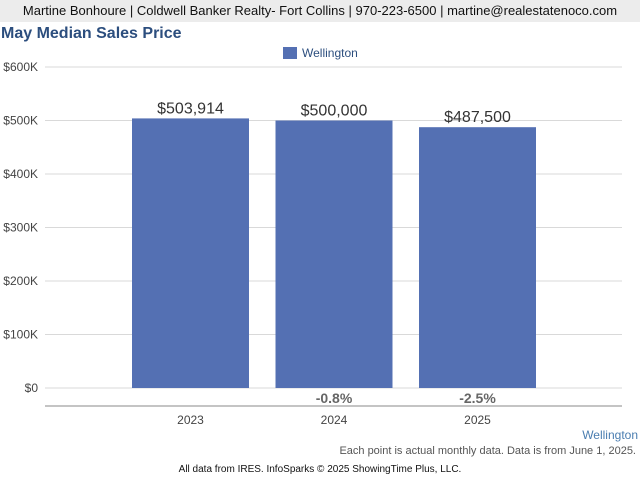 The image size is (640, 480). I want to click on legend-swatch, so click(290, 53).